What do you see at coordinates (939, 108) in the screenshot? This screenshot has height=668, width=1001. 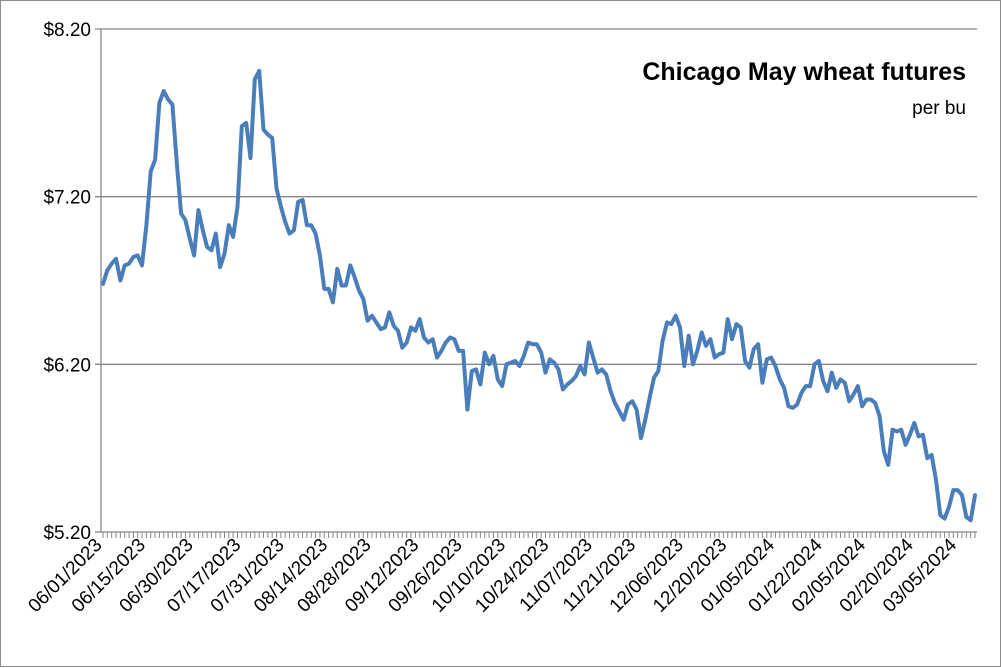 I see `chart-subtitle: per bu` at bounding box center [939, 108].